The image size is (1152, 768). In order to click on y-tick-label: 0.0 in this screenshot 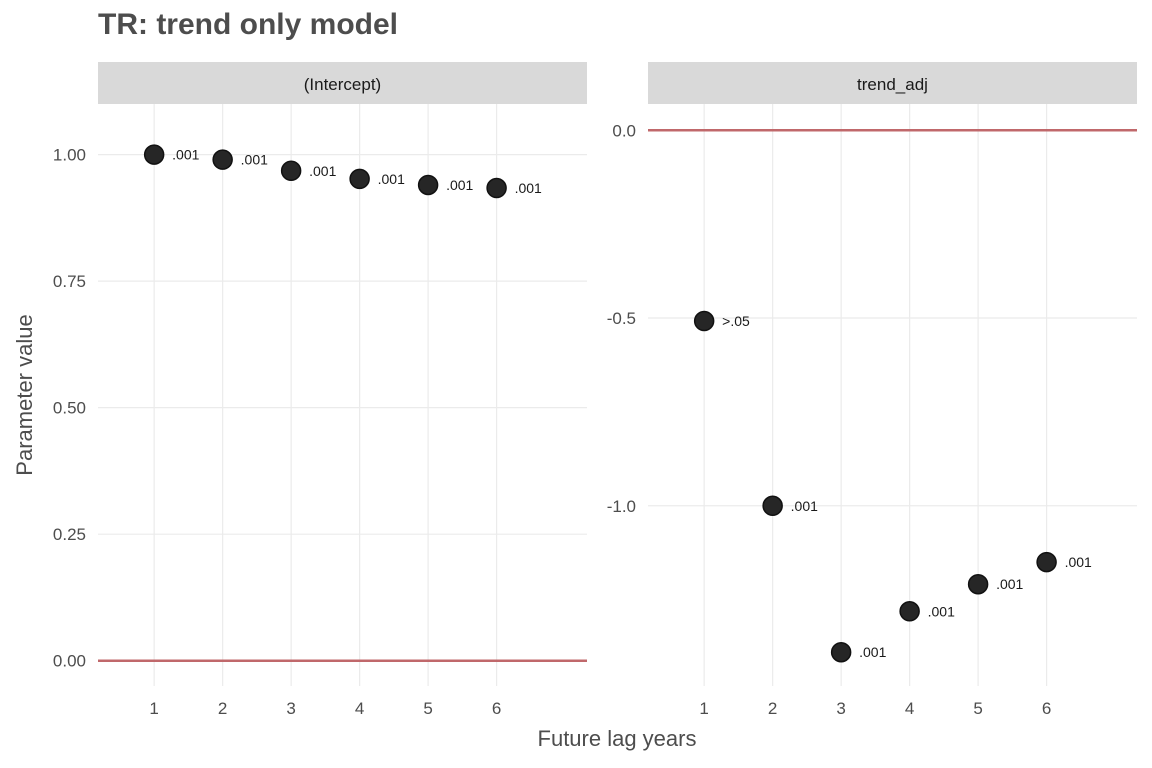, I will do `click(624, 130)`.